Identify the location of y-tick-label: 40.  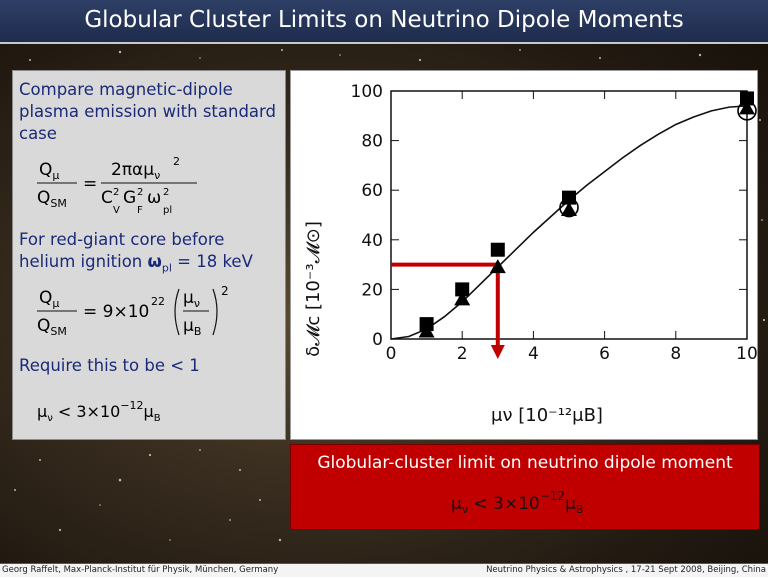
(372, 241).